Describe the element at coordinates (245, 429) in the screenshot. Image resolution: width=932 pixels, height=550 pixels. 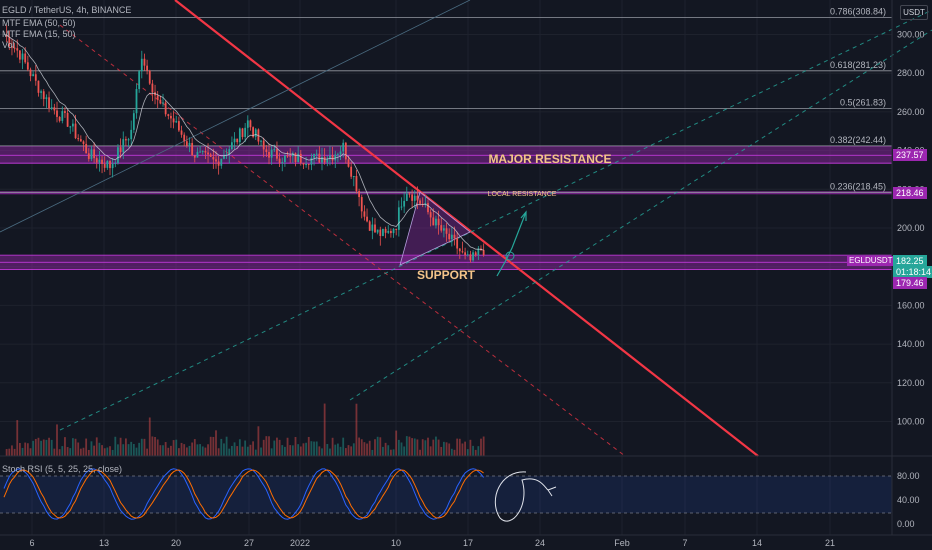
I see `volume-bars` at that location.